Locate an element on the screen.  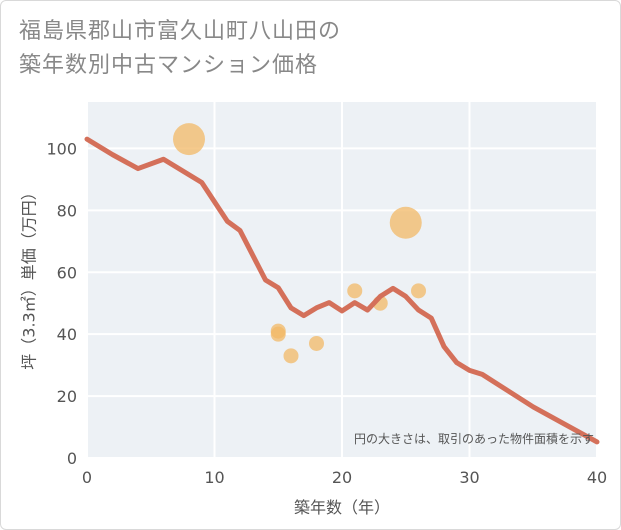
y-tick-label: 0 is located at coordinates (72, 458).